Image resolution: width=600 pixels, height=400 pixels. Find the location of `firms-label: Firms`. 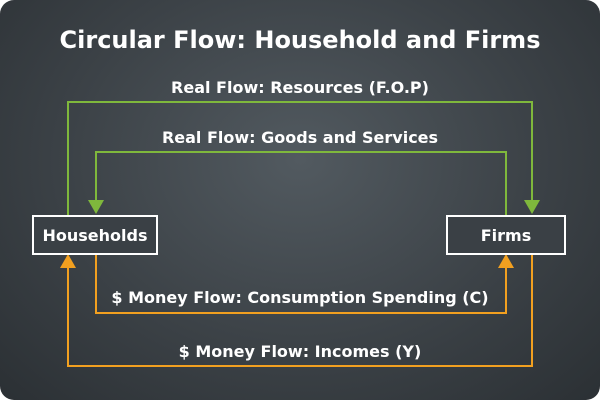

firms-label: Firms is located at coordinates (506, 235).